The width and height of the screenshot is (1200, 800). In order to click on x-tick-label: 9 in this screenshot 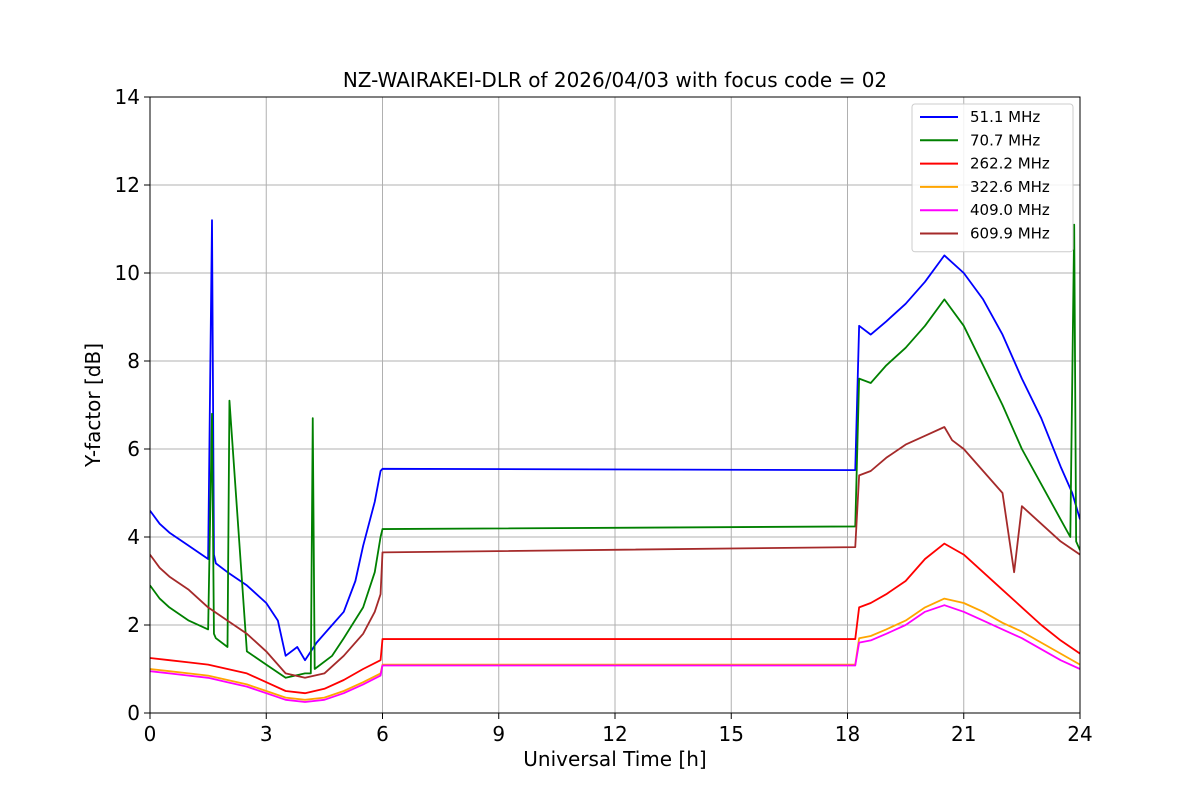, I will do `click(498, 734)`.